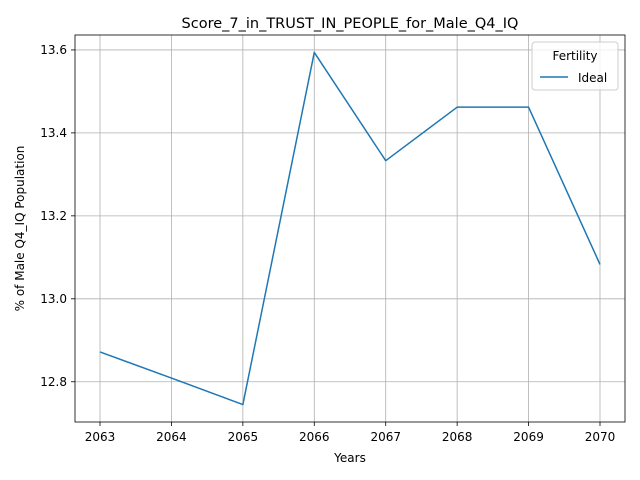  I want to click on legend-box, so click(575, 66).